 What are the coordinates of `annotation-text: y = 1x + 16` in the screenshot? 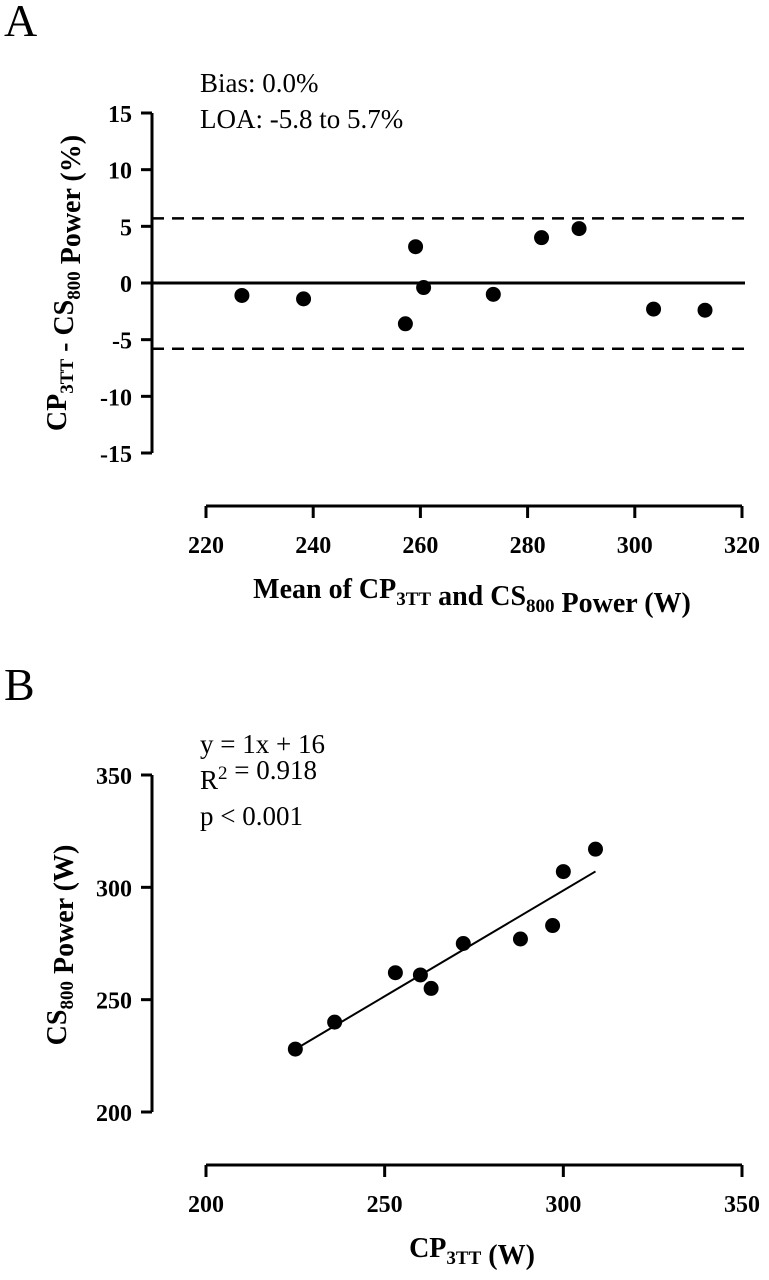 It's located at (262, 744).